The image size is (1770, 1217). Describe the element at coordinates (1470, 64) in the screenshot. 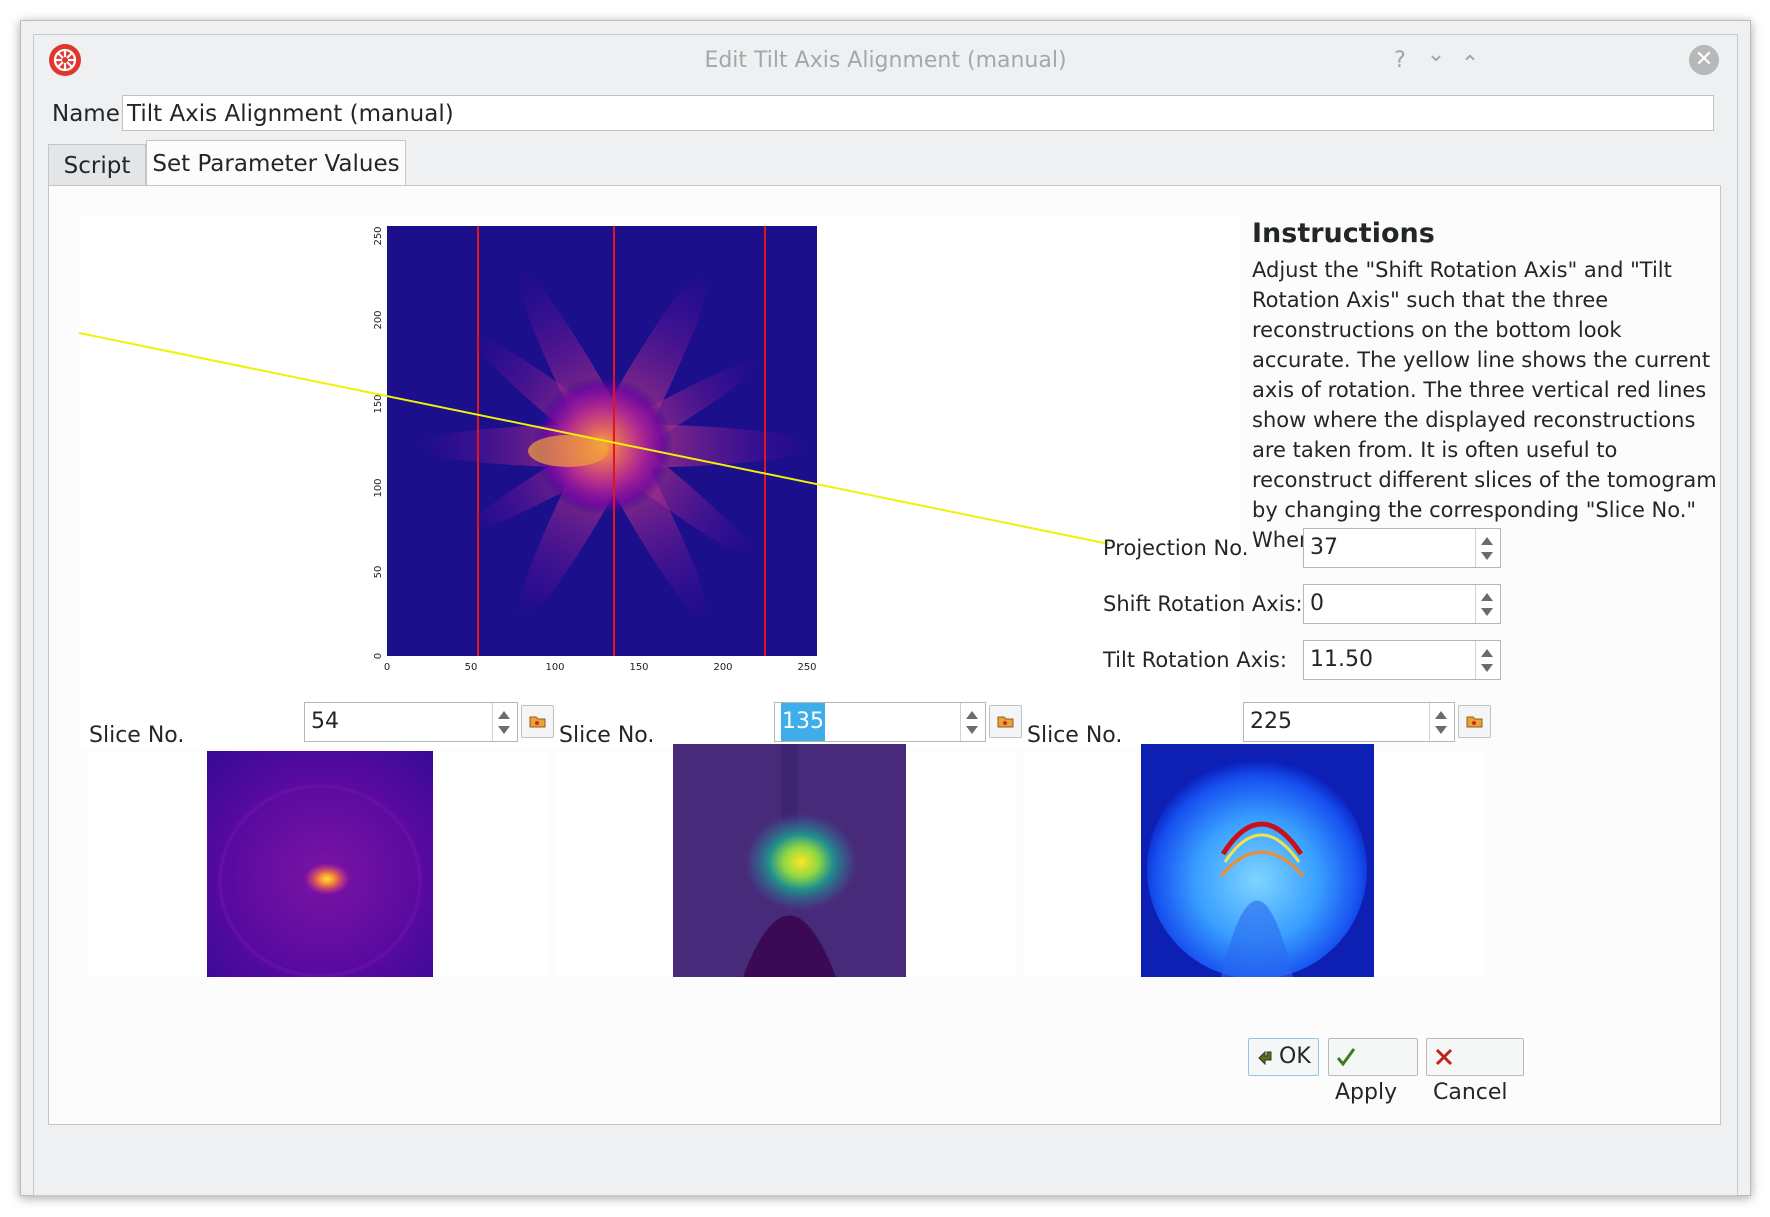

I see `maximize-icon: ⌃` at that location.